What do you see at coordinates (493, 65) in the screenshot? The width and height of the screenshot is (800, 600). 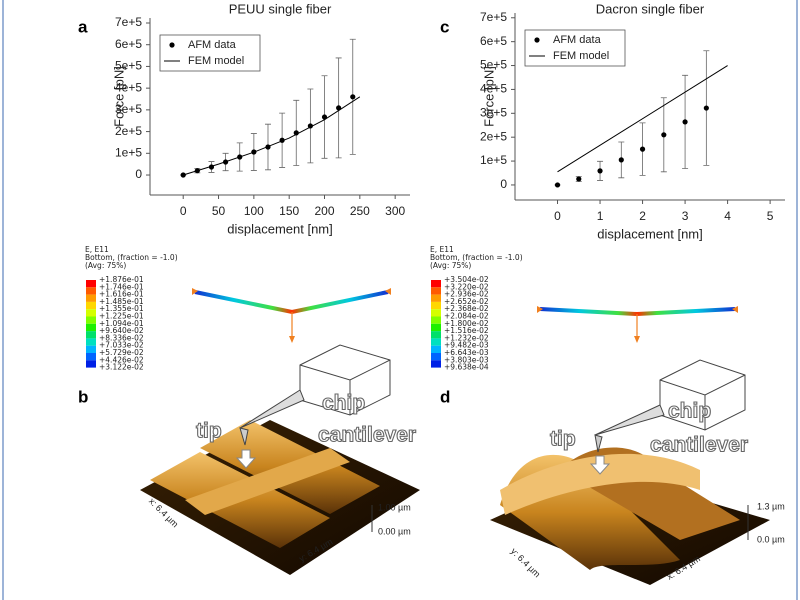 I see `y-tick-label: 5e+5` at bounding box center [493, 65].